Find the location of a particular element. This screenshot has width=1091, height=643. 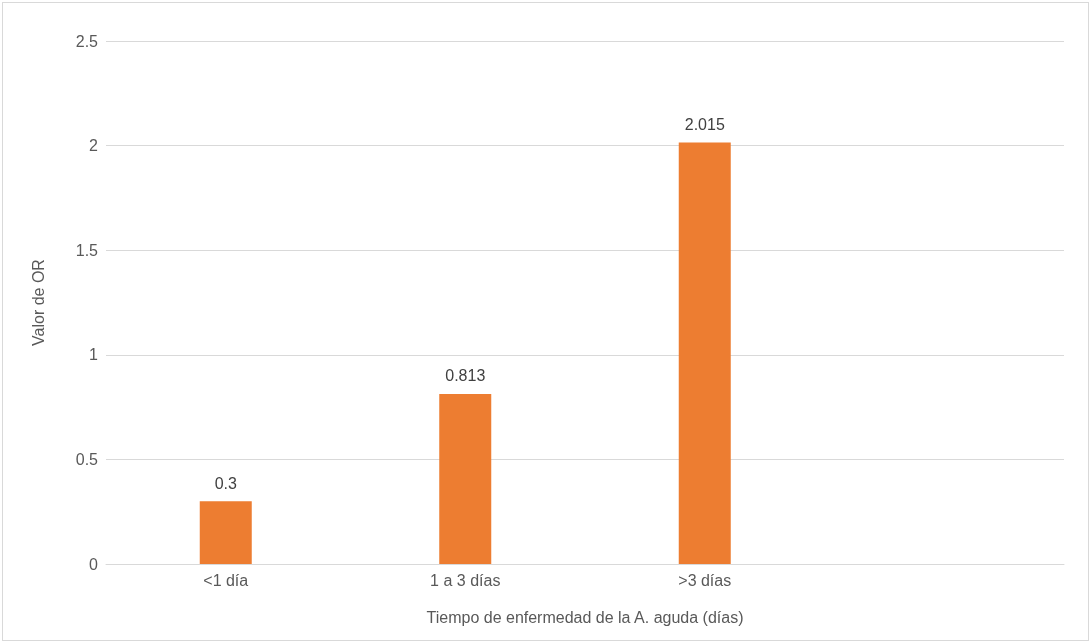

y-tick-label: 2 is located at coordinates (94, 146).